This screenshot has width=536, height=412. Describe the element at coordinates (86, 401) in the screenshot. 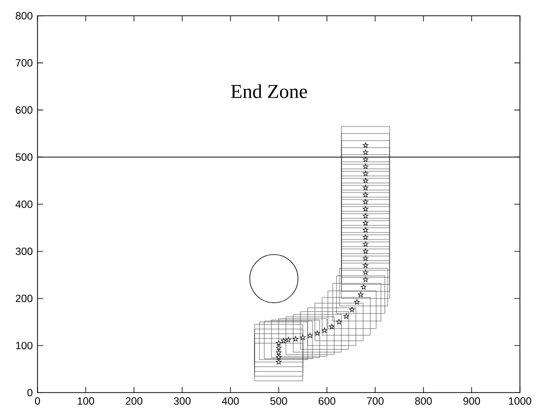

I see `x-tick-label: 100` at that location.